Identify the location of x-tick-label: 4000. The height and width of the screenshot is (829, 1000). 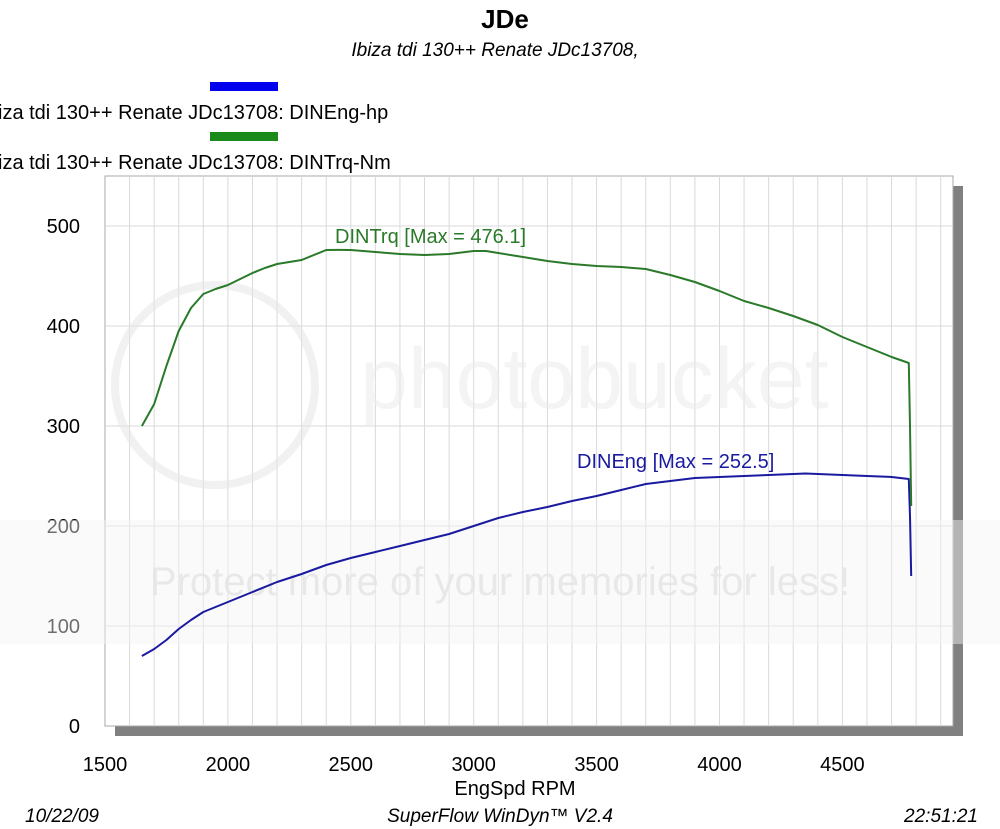
(719, 765).